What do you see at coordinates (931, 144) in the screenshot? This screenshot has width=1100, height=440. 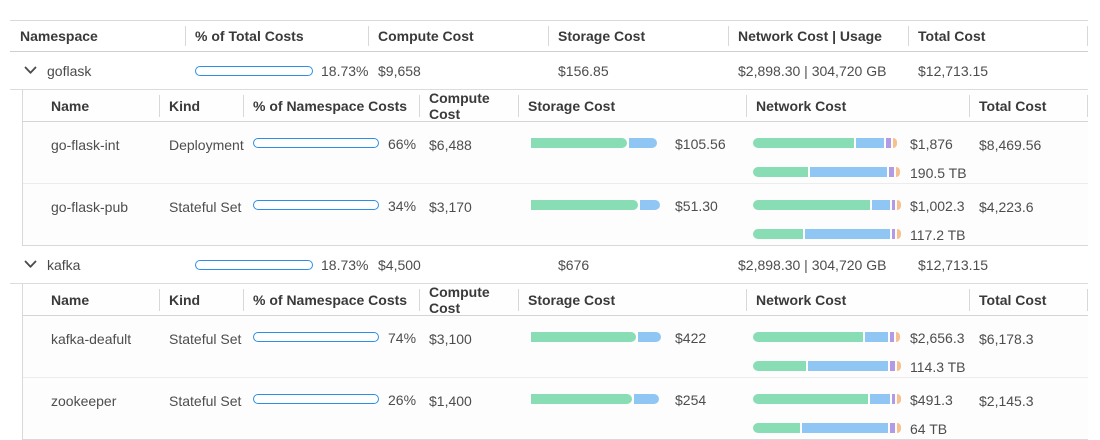 I see `network-cost-value: $1,876` at bounding box center [931, 144].